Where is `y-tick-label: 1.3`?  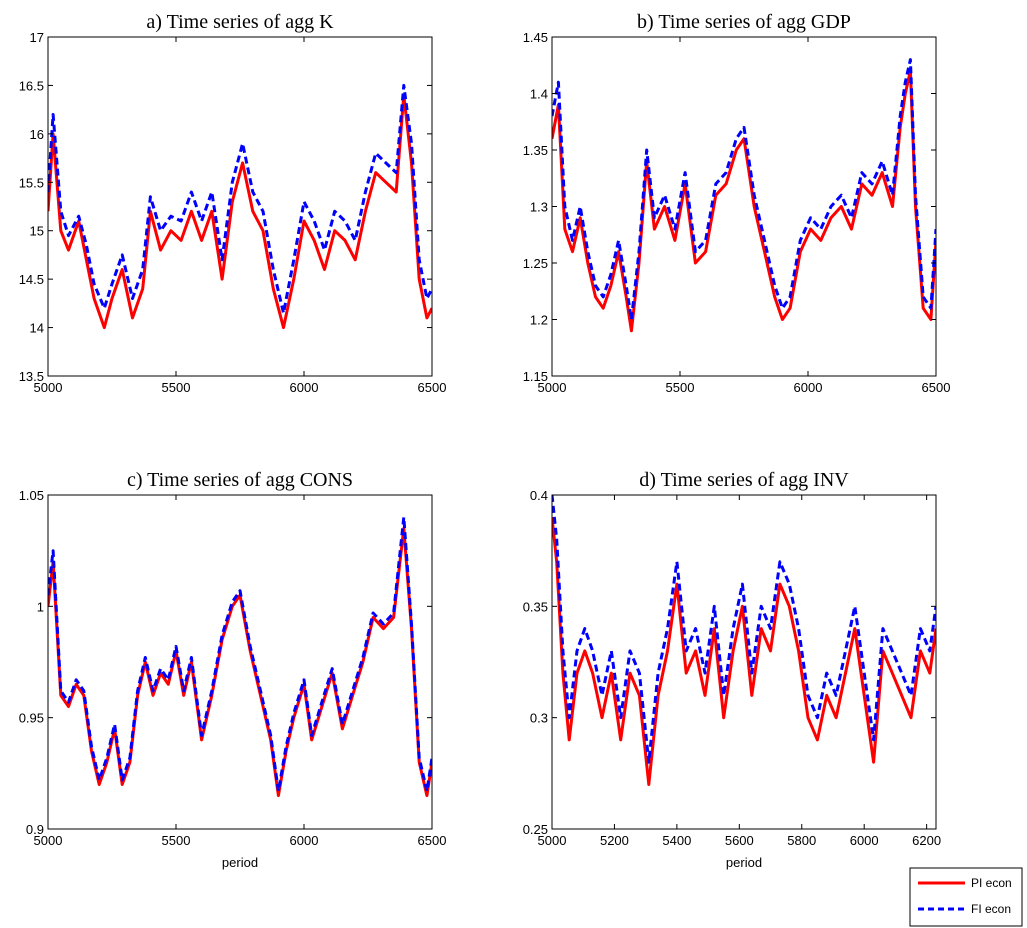 y-tick-label: 1.3 is located at coordinates (539, 207).